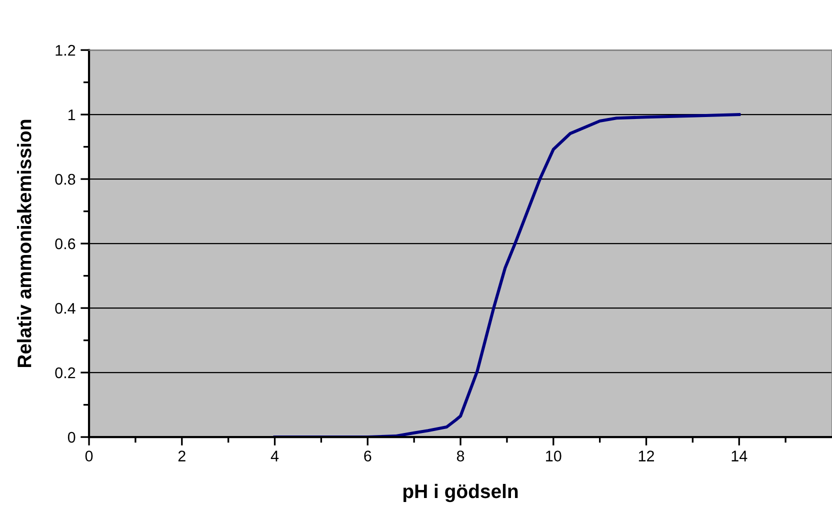 The width and height of the screenshot is (832, 516). Describe the element at coordinates (89, 456) in the screenshot. I see `x-tick-label: 0` at that location.